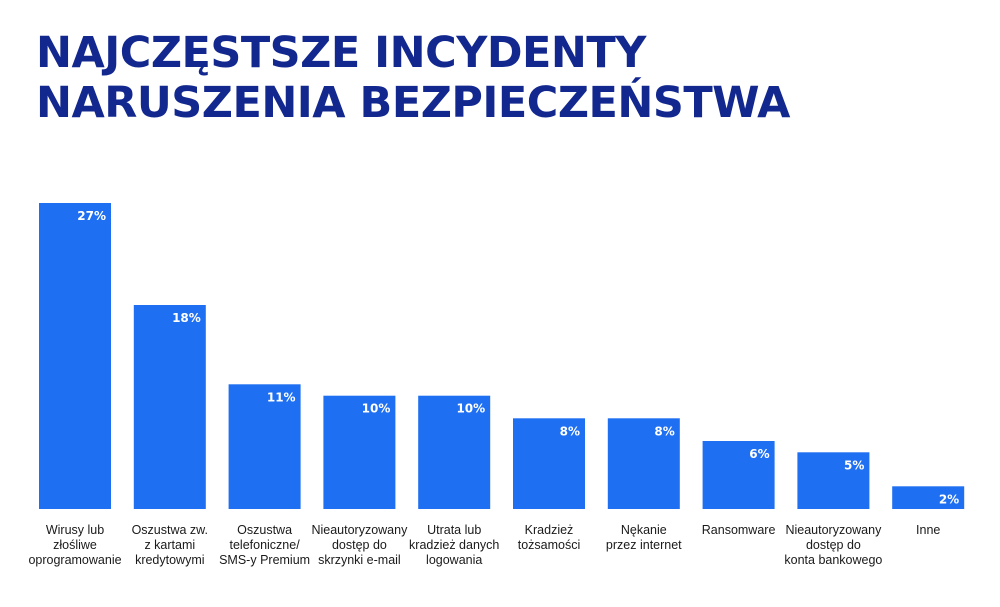 This screenshot has width=1000, height=607. I want to click on bar-value-label: 18%, so click(186, 318).